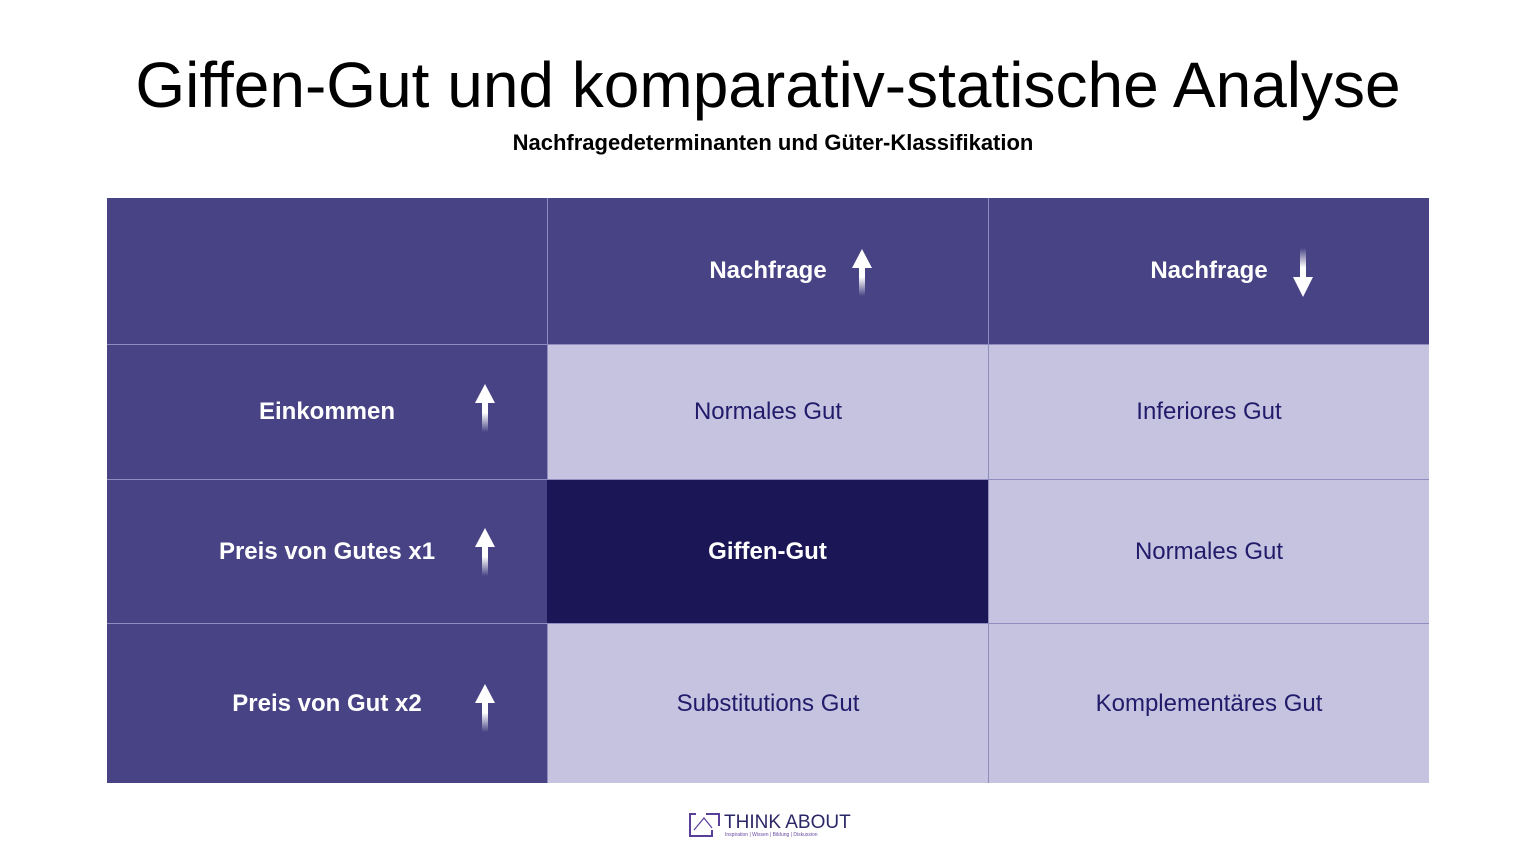 The image size is (1536, 864). What do you see at coordinates (787, 822) in the screenshot?
I see `brand: THINK ABOUT` at bounding box center [787, 822].